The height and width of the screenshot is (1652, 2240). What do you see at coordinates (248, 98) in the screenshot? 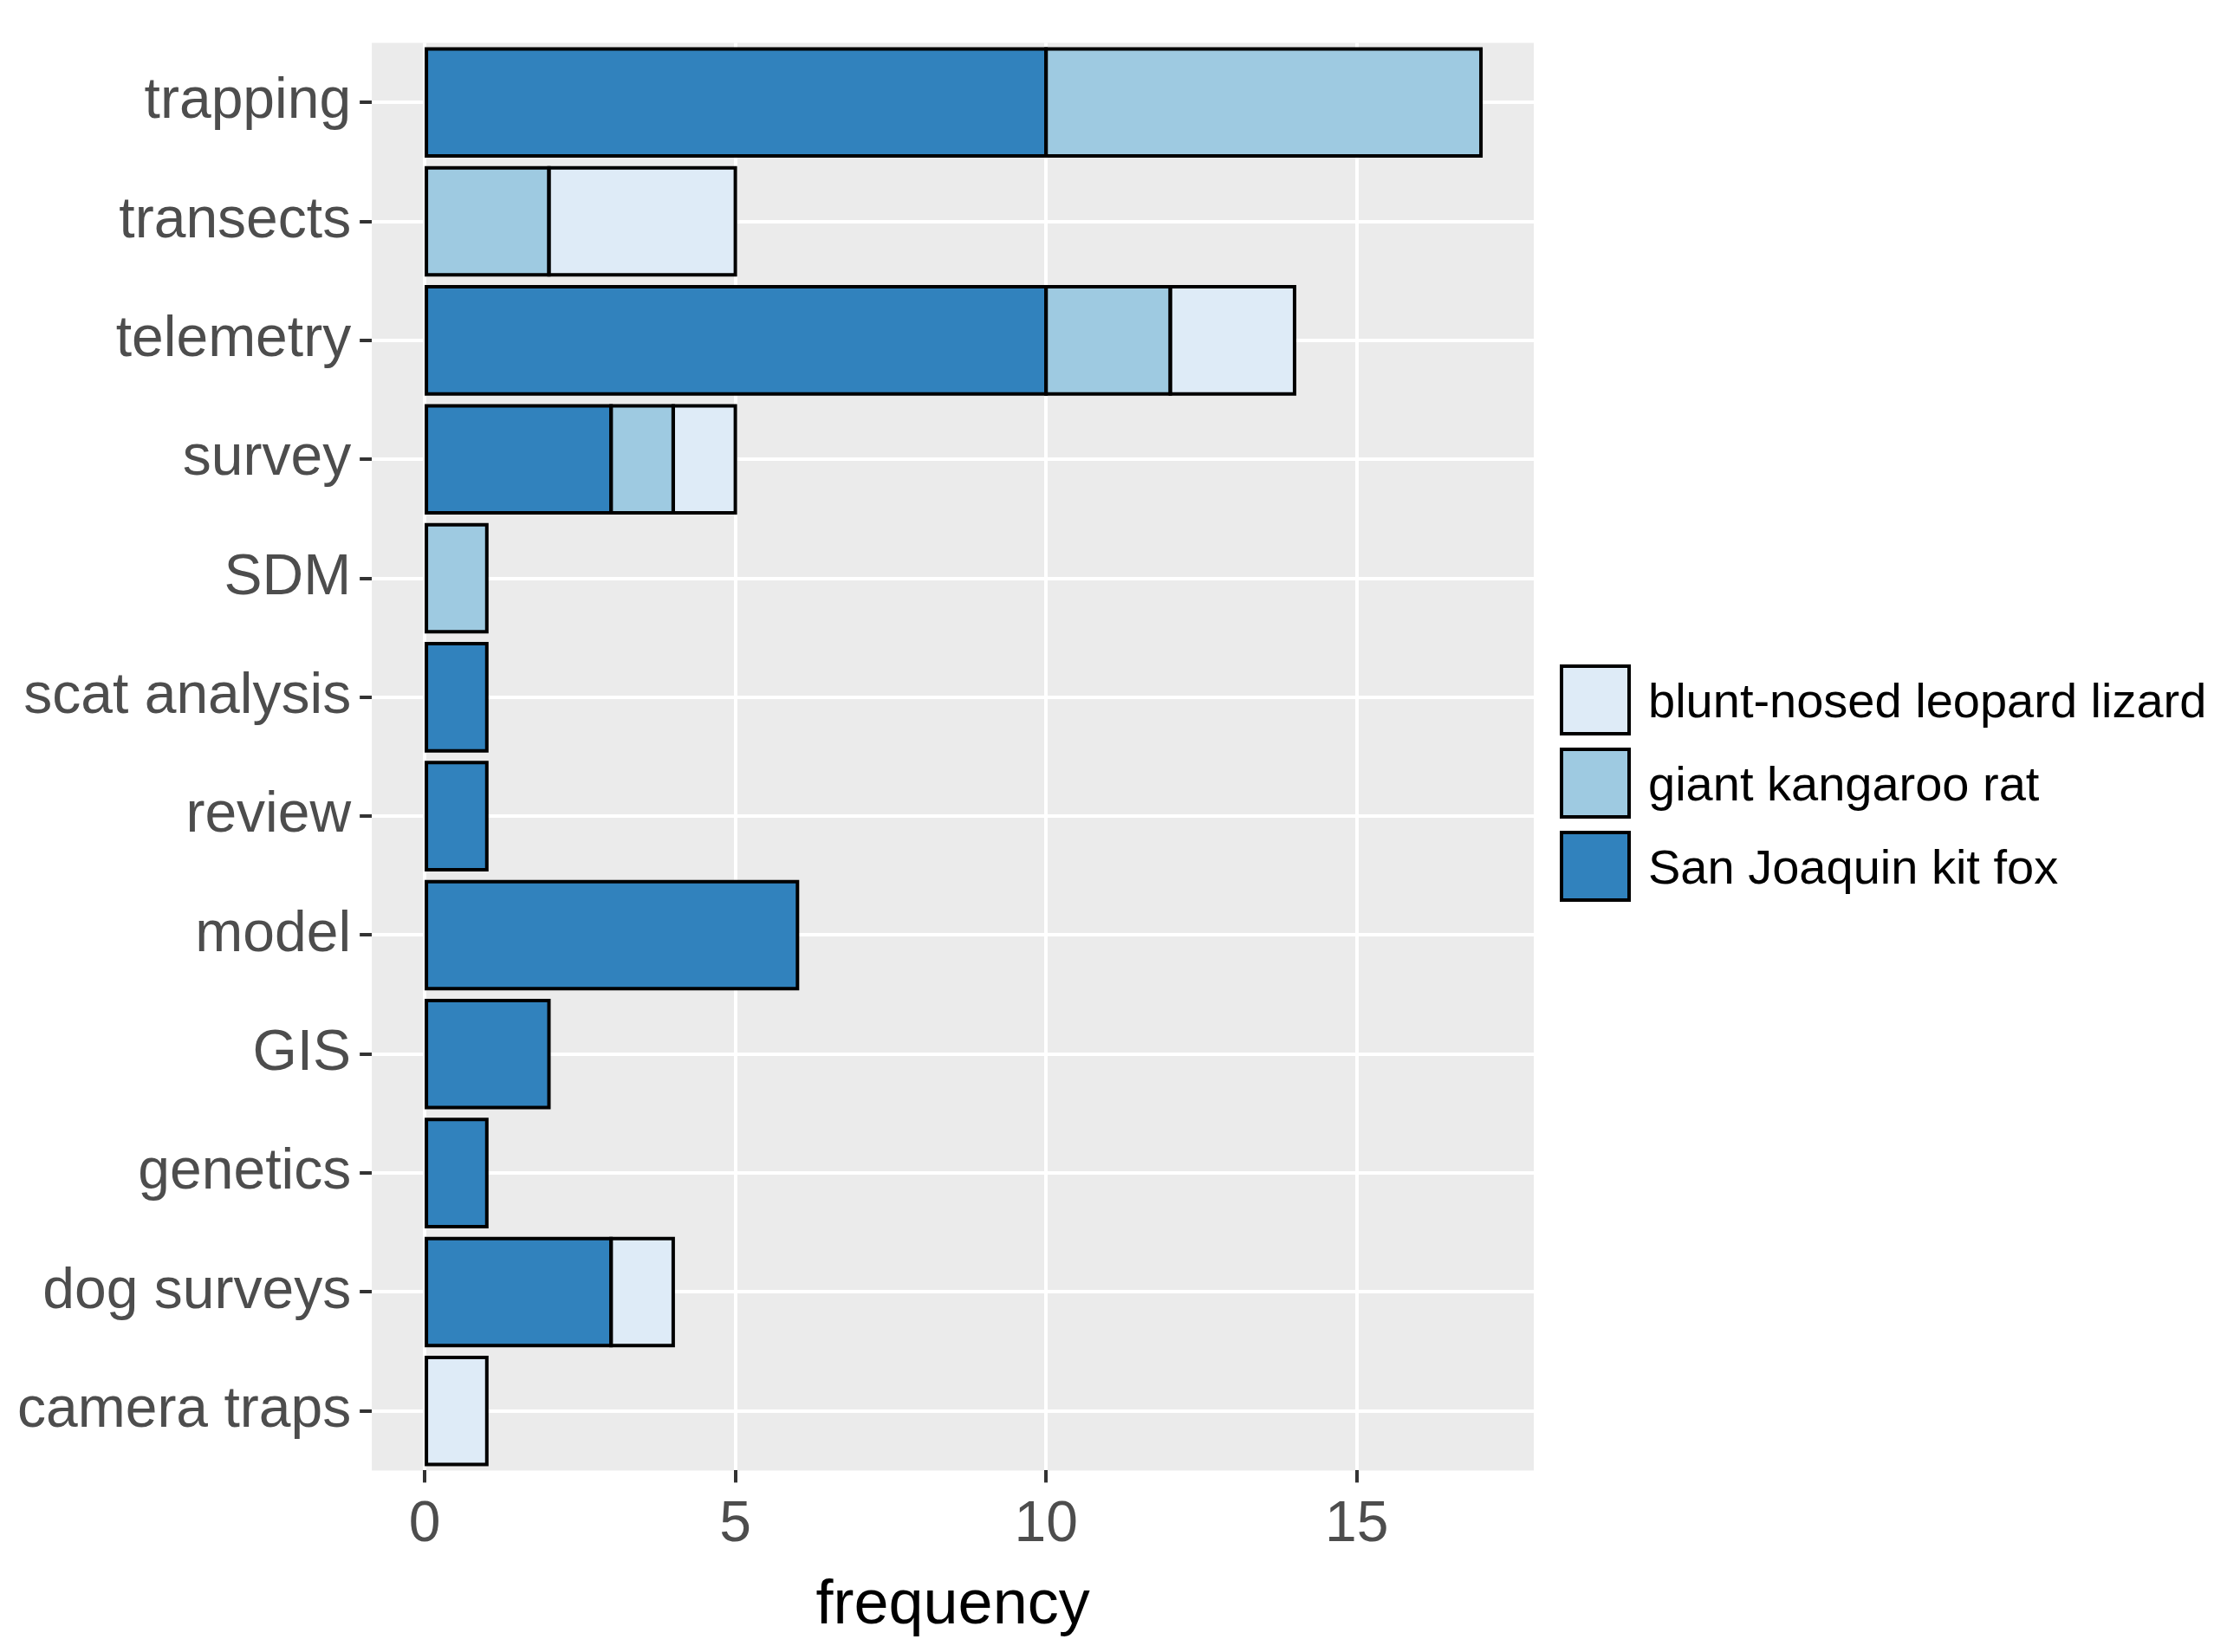
I see `y-tick-label: trapping` at bounding box center [248, 98].